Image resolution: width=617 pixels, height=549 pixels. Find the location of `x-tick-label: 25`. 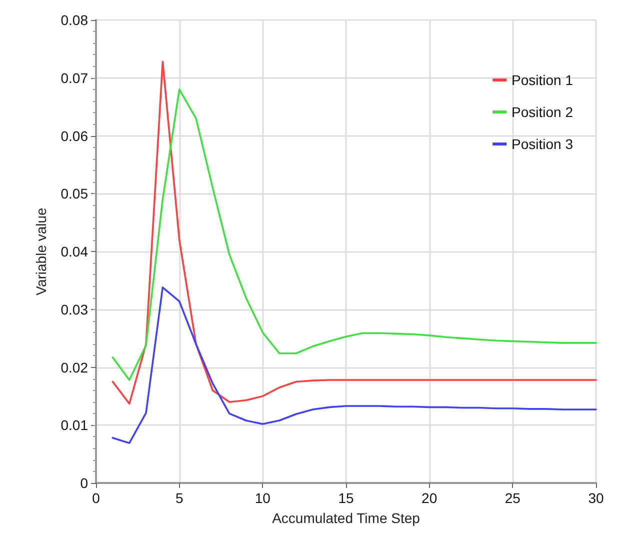

x-tick-label: 25 is located at coordinates (512, 498).